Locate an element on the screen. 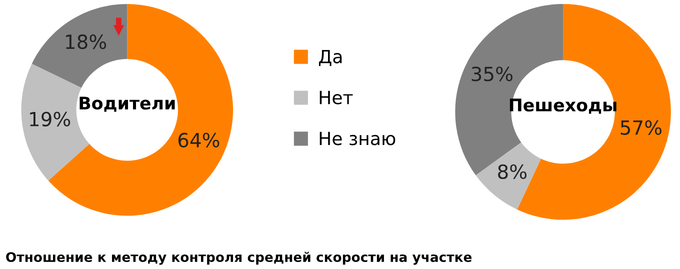  legend-label: Нет is located at coordinates (336, 97).